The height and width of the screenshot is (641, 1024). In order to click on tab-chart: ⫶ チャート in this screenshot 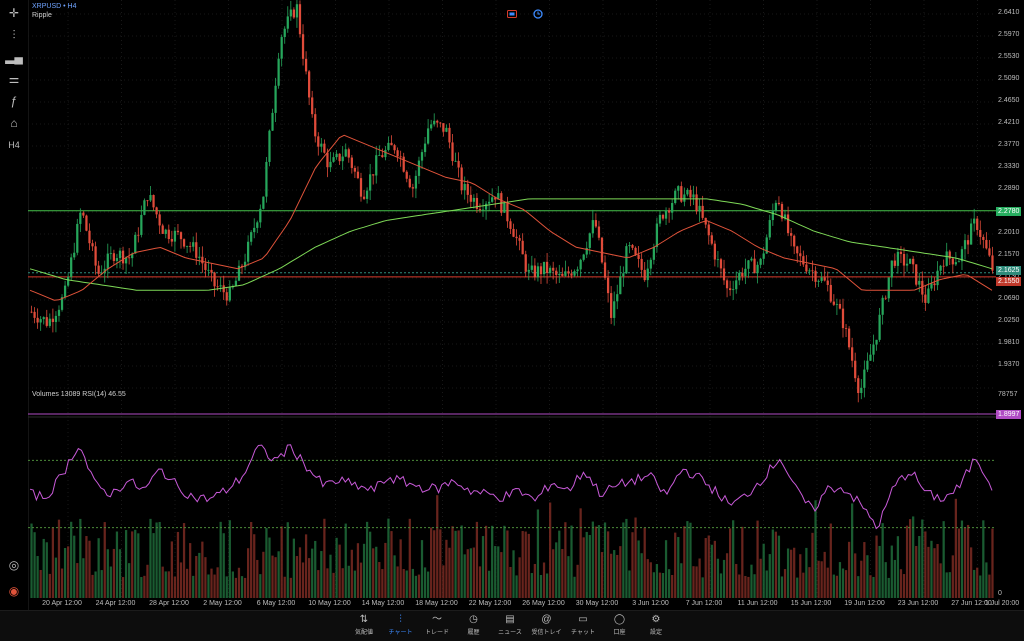, I will do `click(401, 624)`.